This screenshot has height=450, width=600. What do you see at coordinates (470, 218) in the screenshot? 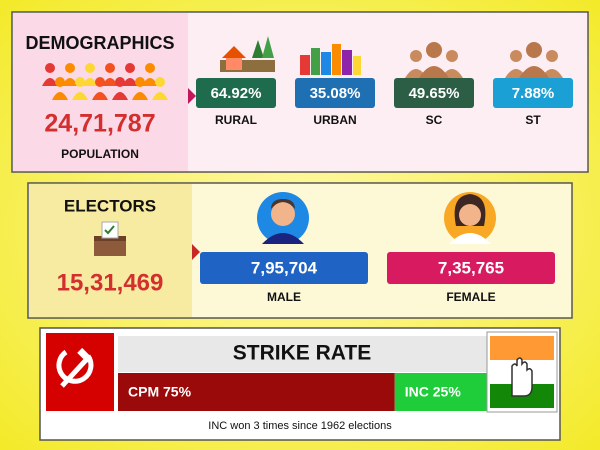
I see `female-avatar` at bounding box center [470, 218].